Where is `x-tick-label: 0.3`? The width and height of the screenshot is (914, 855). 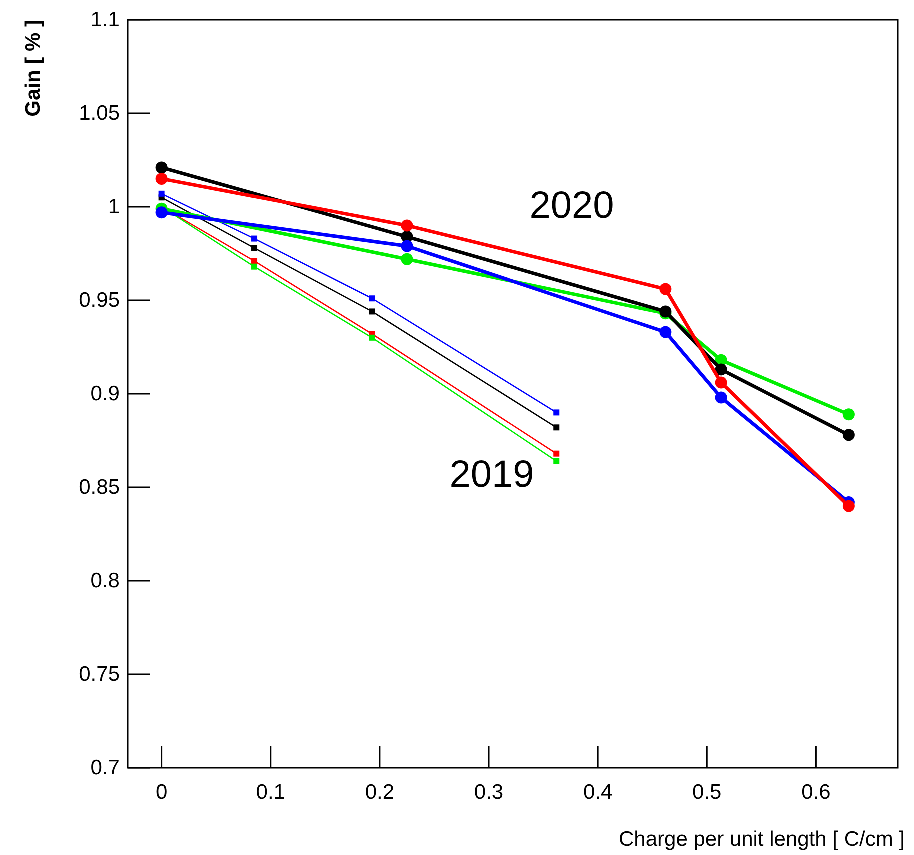
x-tick-label: 0.3 is located at coordinates (489, 792).